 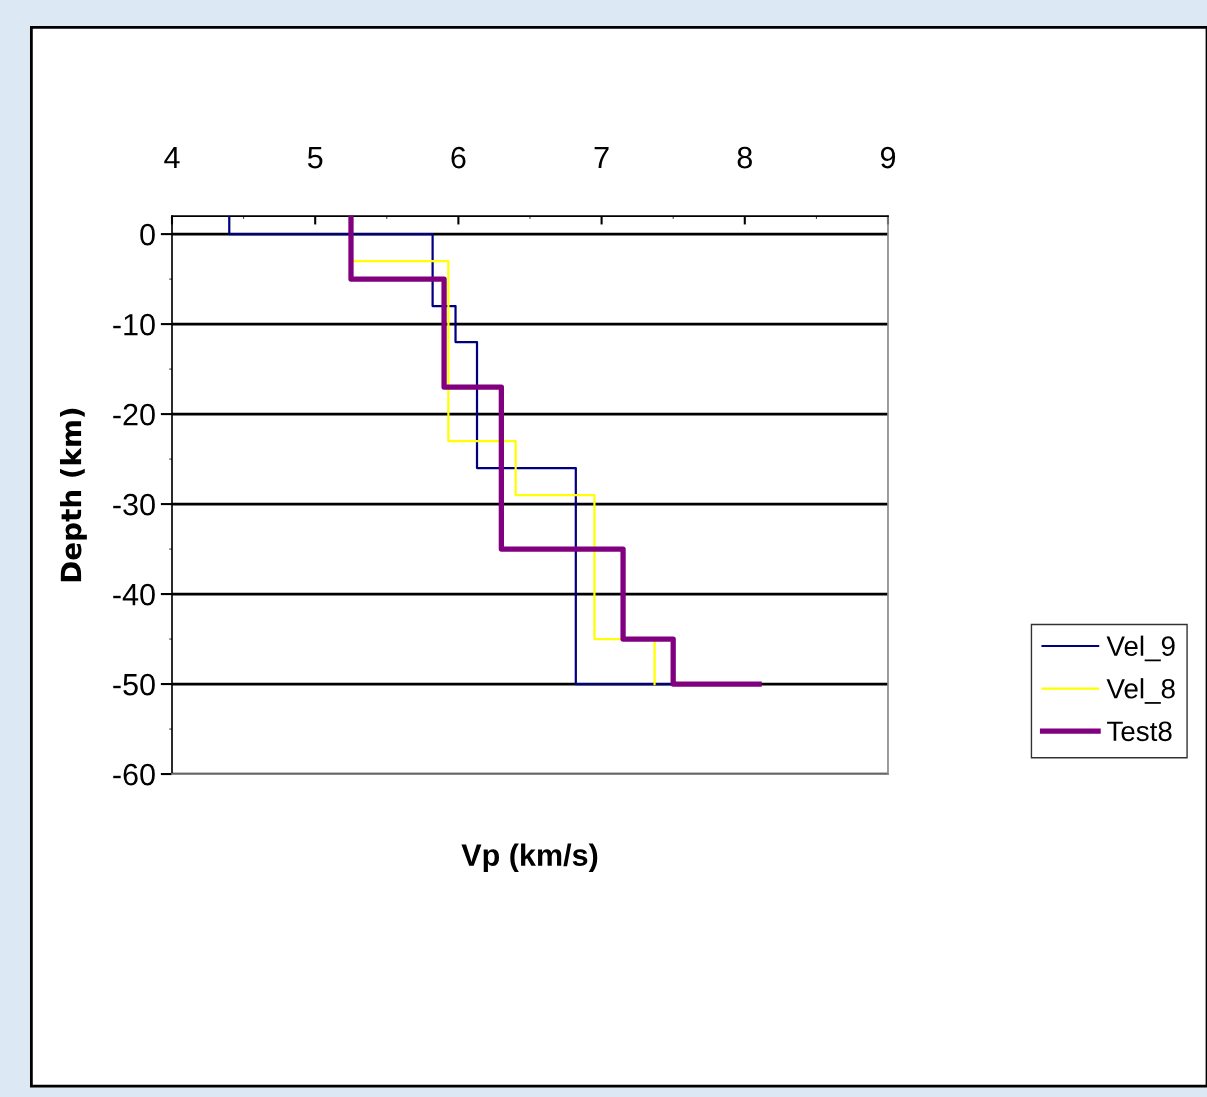 What do you see at coordinates (147, 234) in the screenshot?
I see `y-tick-label: 0` at bounding box center [147, 234].